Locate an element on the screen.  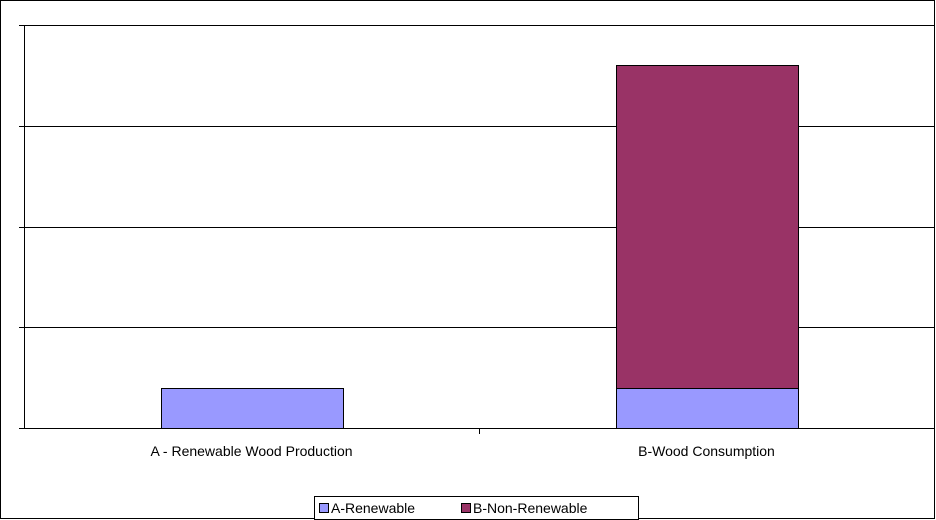
legend-label-b-non-renewable: B-Non-Renewable is located at coordinates (530, 508).